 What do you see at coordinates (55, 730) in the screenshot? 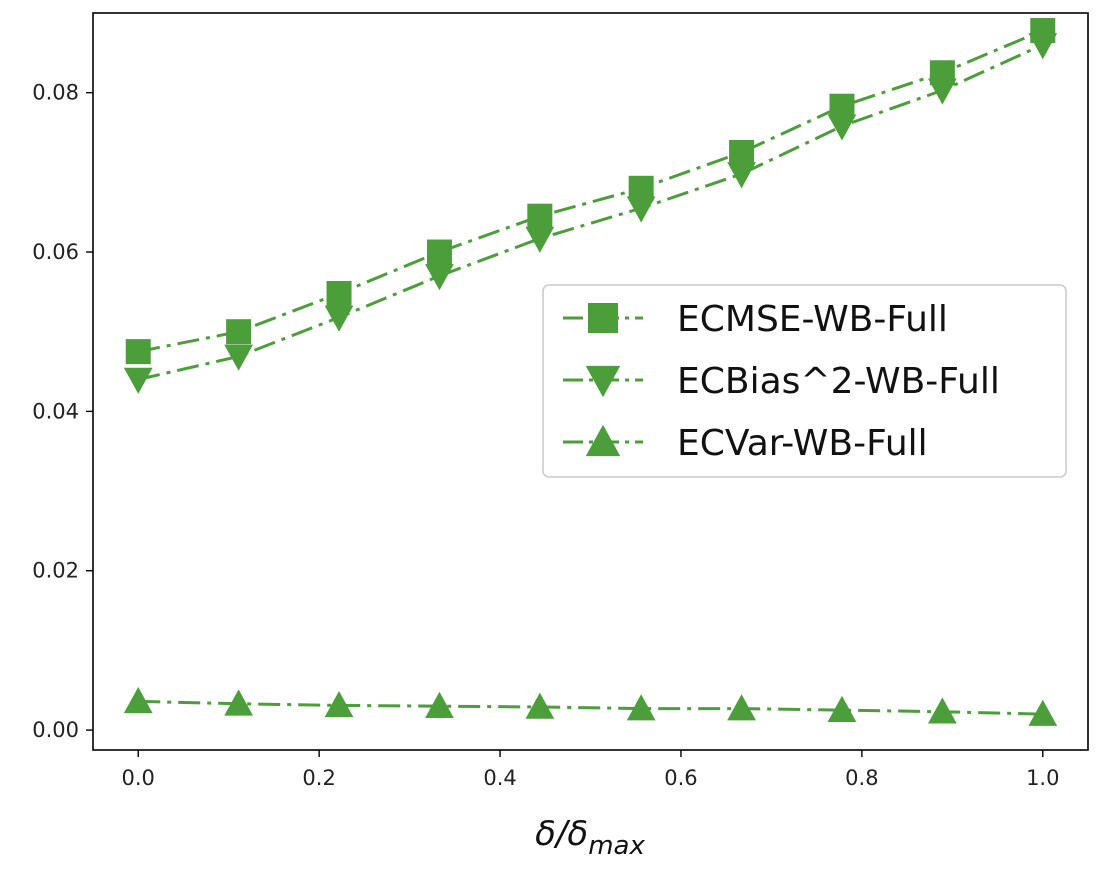
I see `y-tick-label: 0.00` at bounding box center [55, 730].